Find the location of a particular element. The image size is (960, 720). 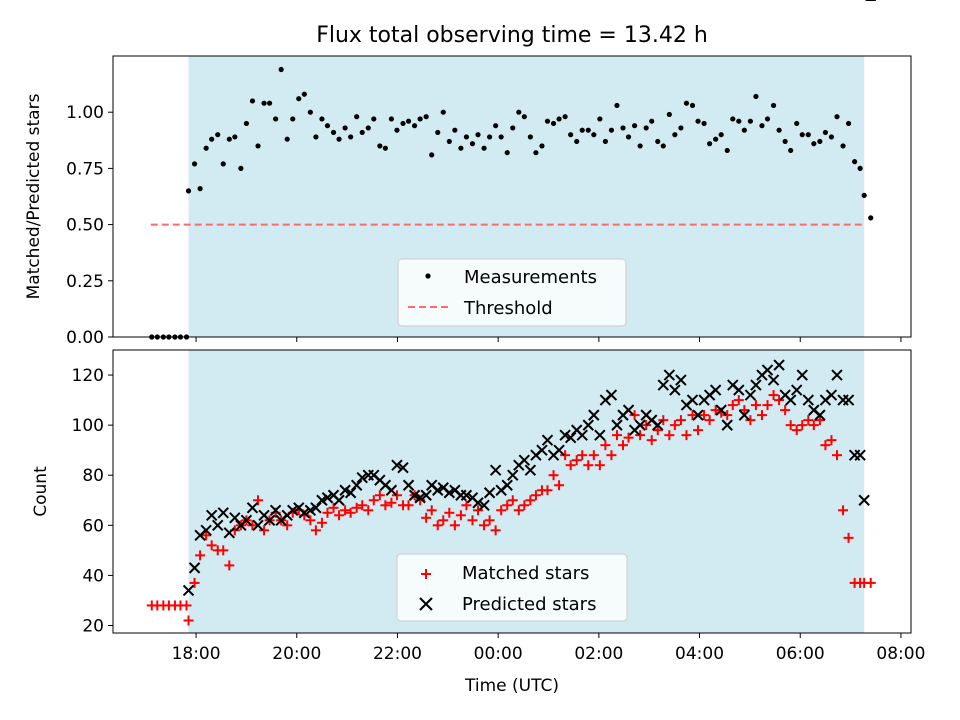

y-tick-label: 1.00 is located at coordinates (85, 113).